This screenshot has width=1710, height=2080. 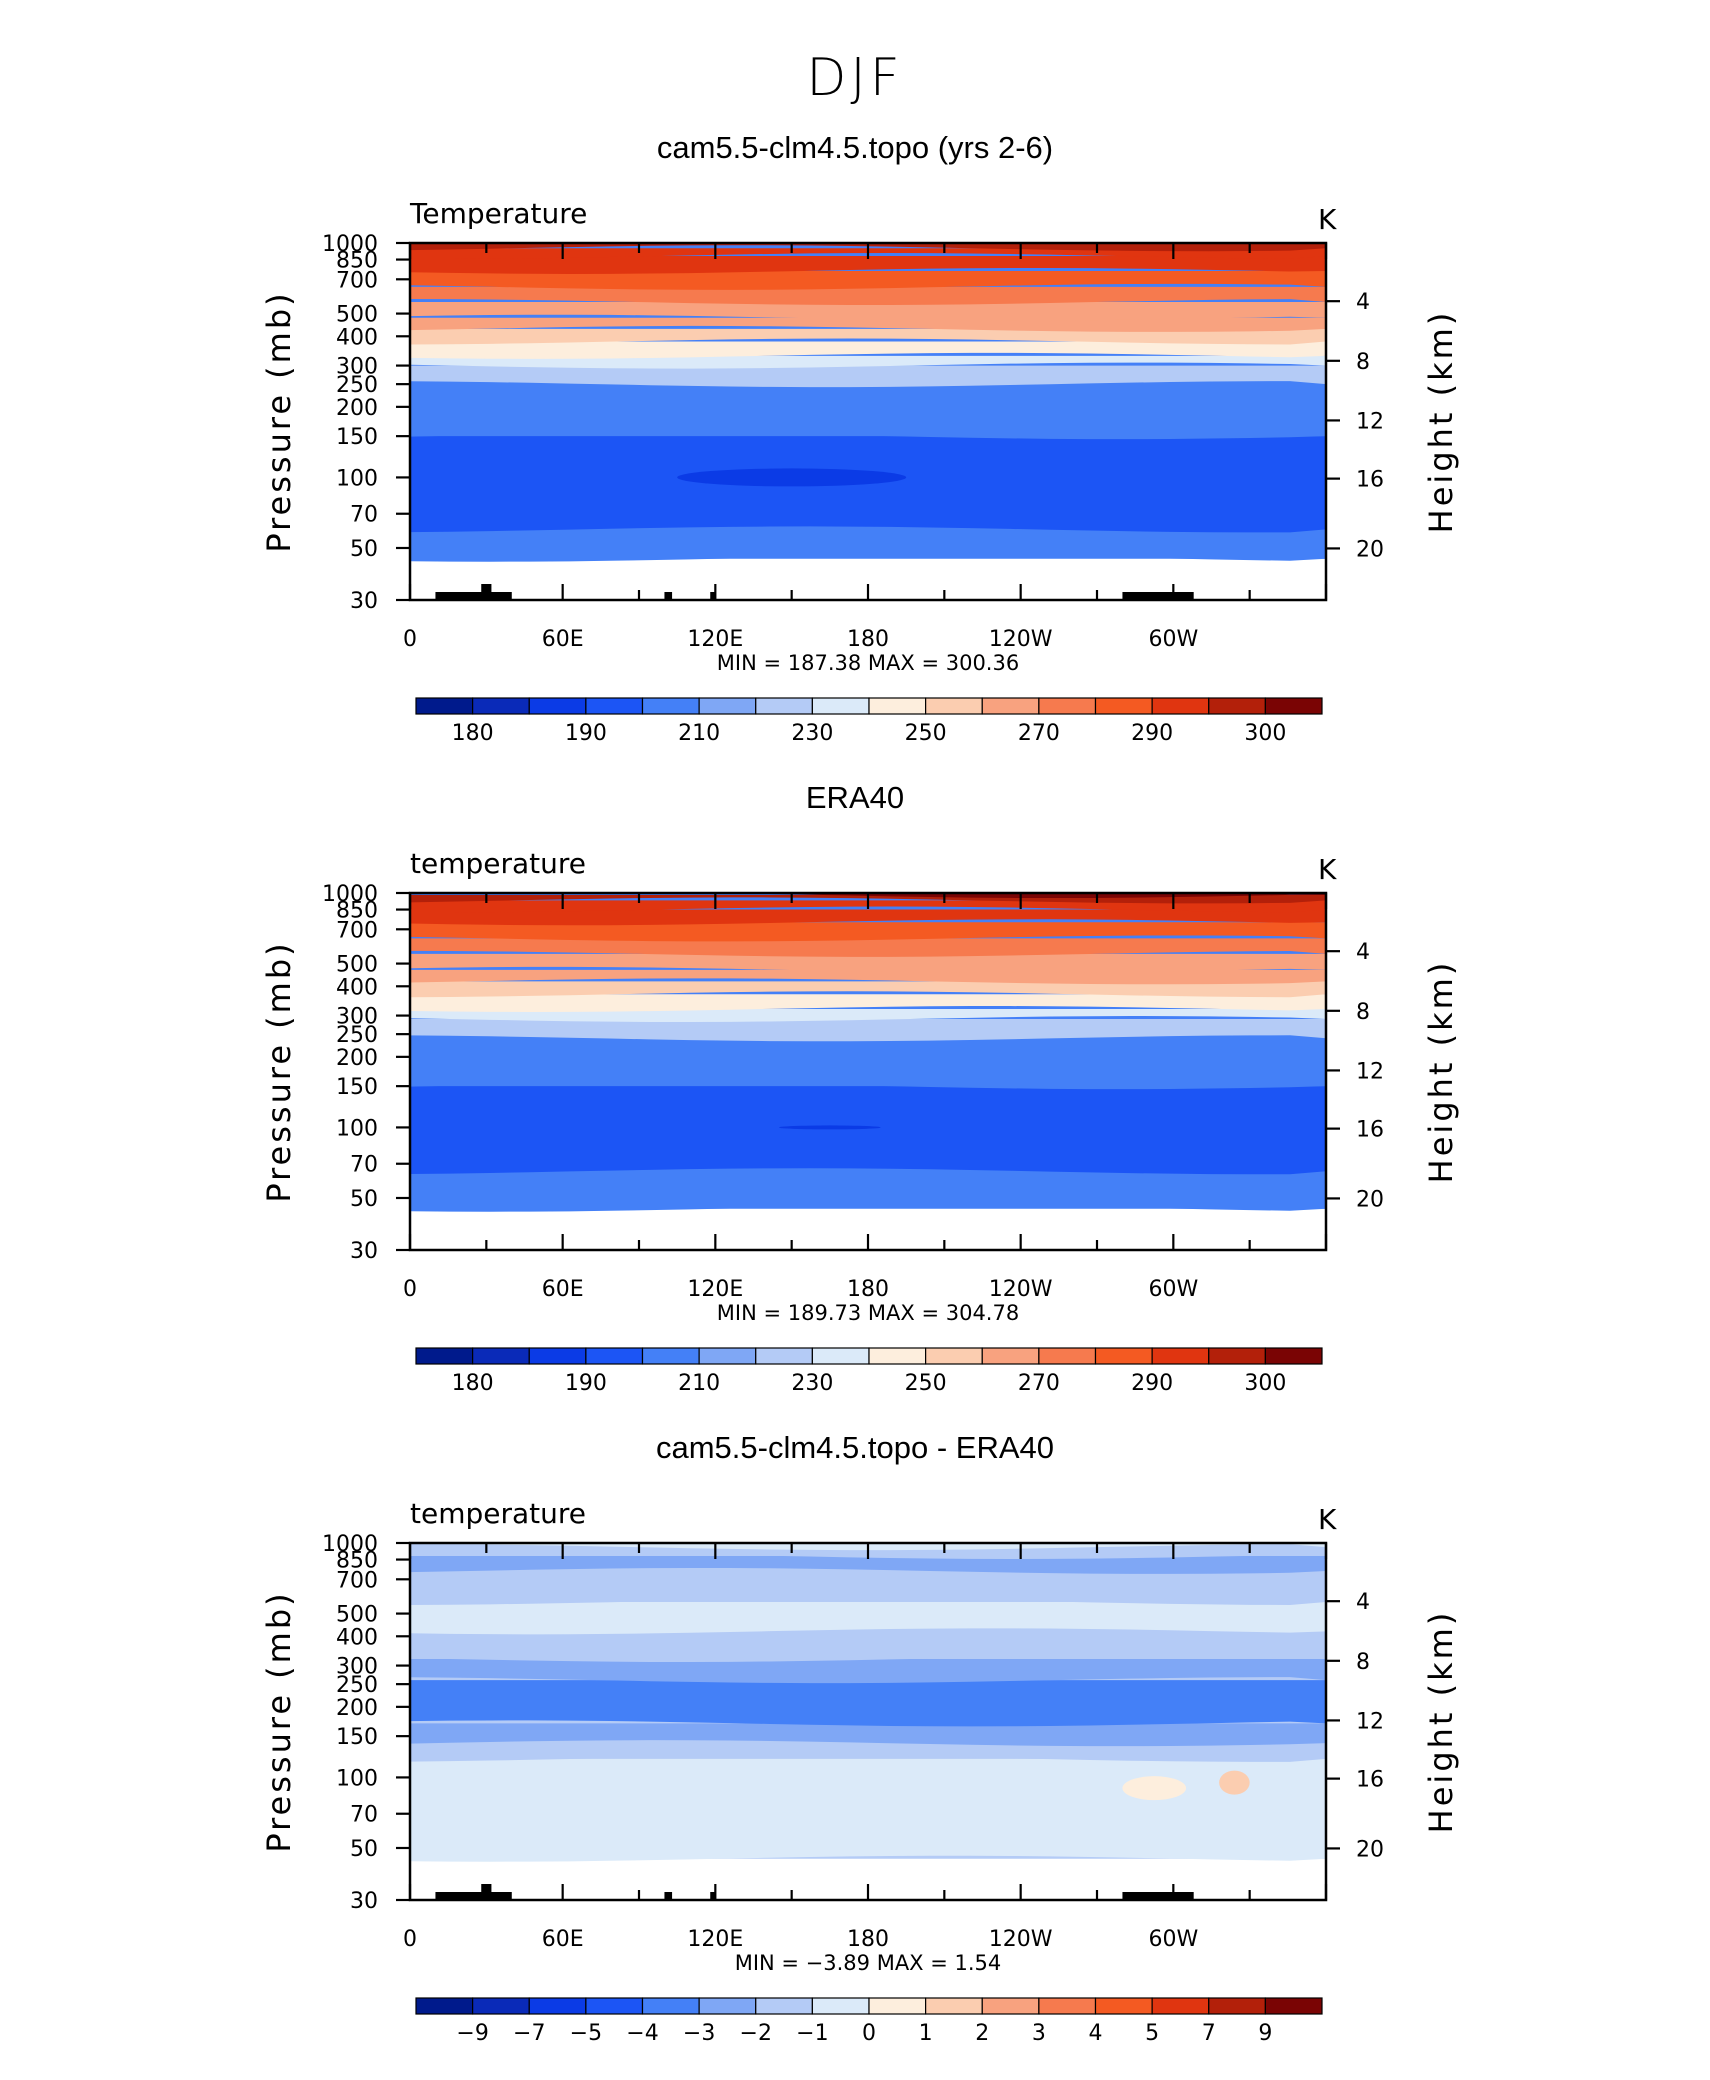 What do you see at coordinates (364, 1199) in the screenshot?
I see `y-tick-label: 50` at bounding box center [364, 1199].